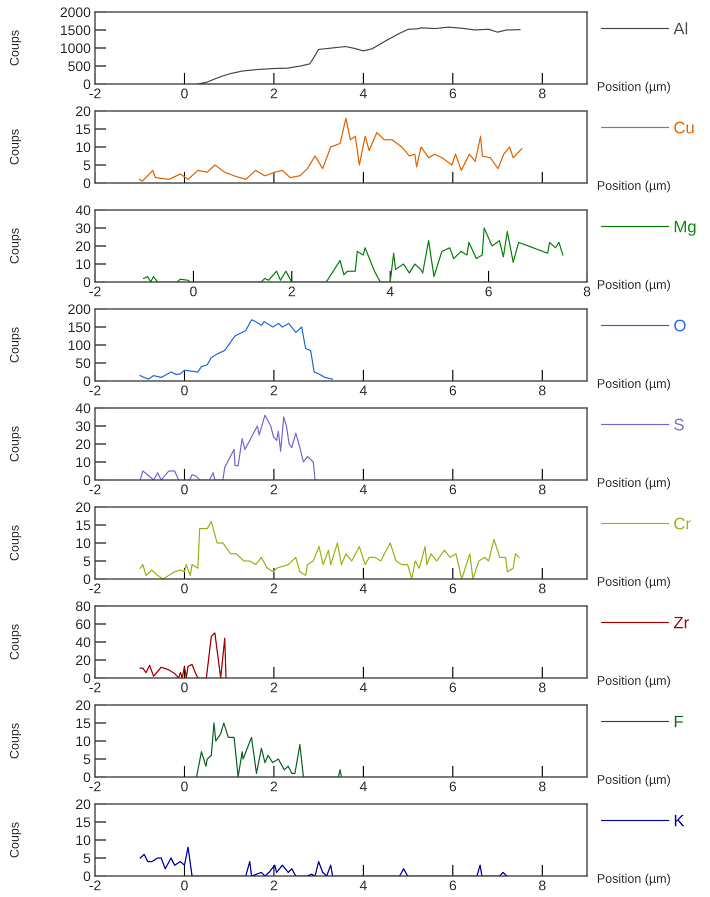 The width and height of the screenshot is (710, 897). Describe the element at coordinates (83, 624) in the screenshot. I see `y-tick-label: 60` at that location.